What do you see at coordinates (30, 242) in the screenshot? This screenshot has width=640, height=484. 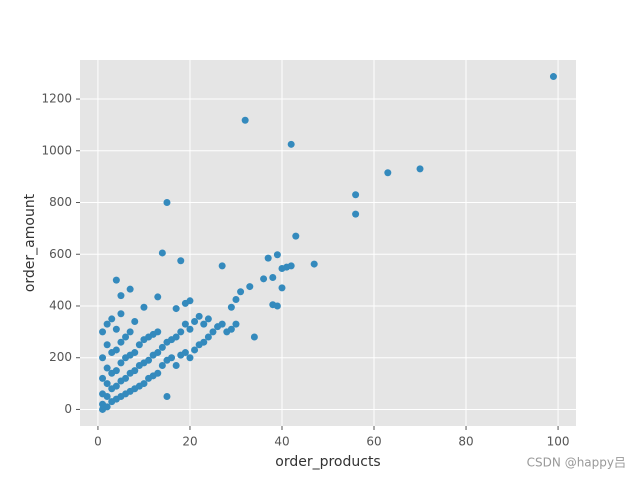 I see `y-axis-label: order_amount` at bounding box center [30, 242].